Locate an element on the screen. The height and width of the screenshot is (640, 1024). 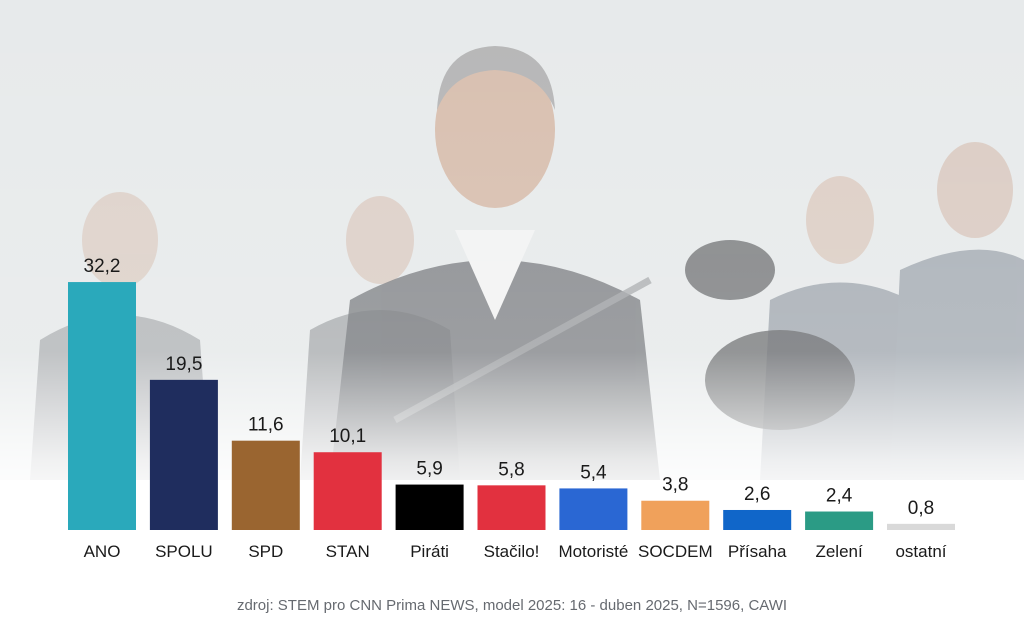
value-label-ostatni: 0,8 is located at coordinates (921, 508).